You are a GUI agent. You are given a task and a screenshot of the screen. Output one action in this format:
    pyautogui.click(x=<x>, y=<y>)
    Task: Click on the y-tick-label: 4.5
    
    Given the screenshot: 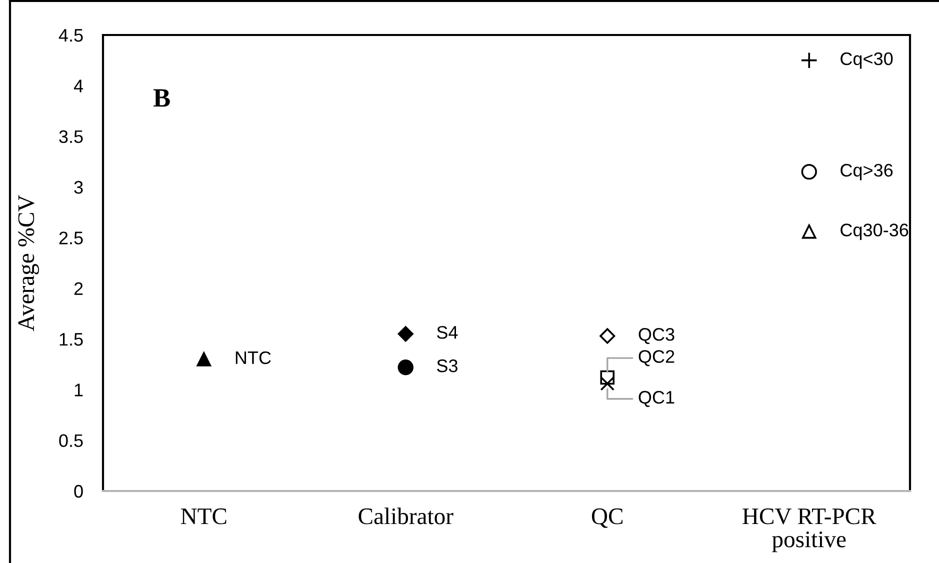 What is the action you would take?
    pyautogui.click(x=70, y=35)
    